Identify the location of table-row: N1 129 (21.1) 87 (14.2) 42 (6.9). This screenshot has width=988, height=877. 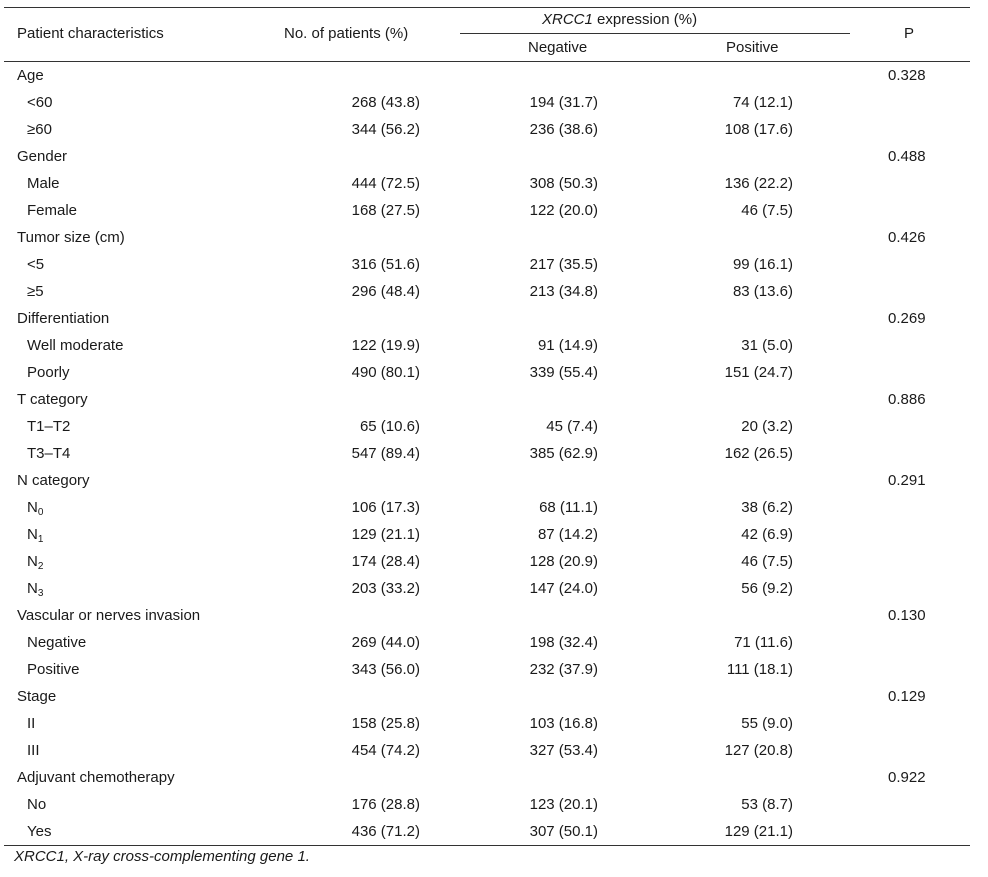
(494, 535).